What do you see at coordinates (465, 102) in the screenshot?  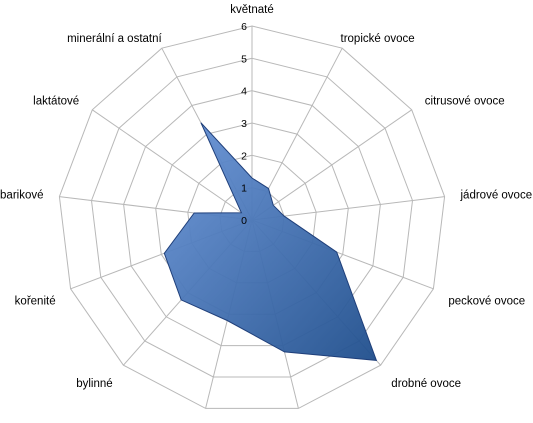 I see `category-label-2: citrusové ovoce` at bounding box center [465, 102].